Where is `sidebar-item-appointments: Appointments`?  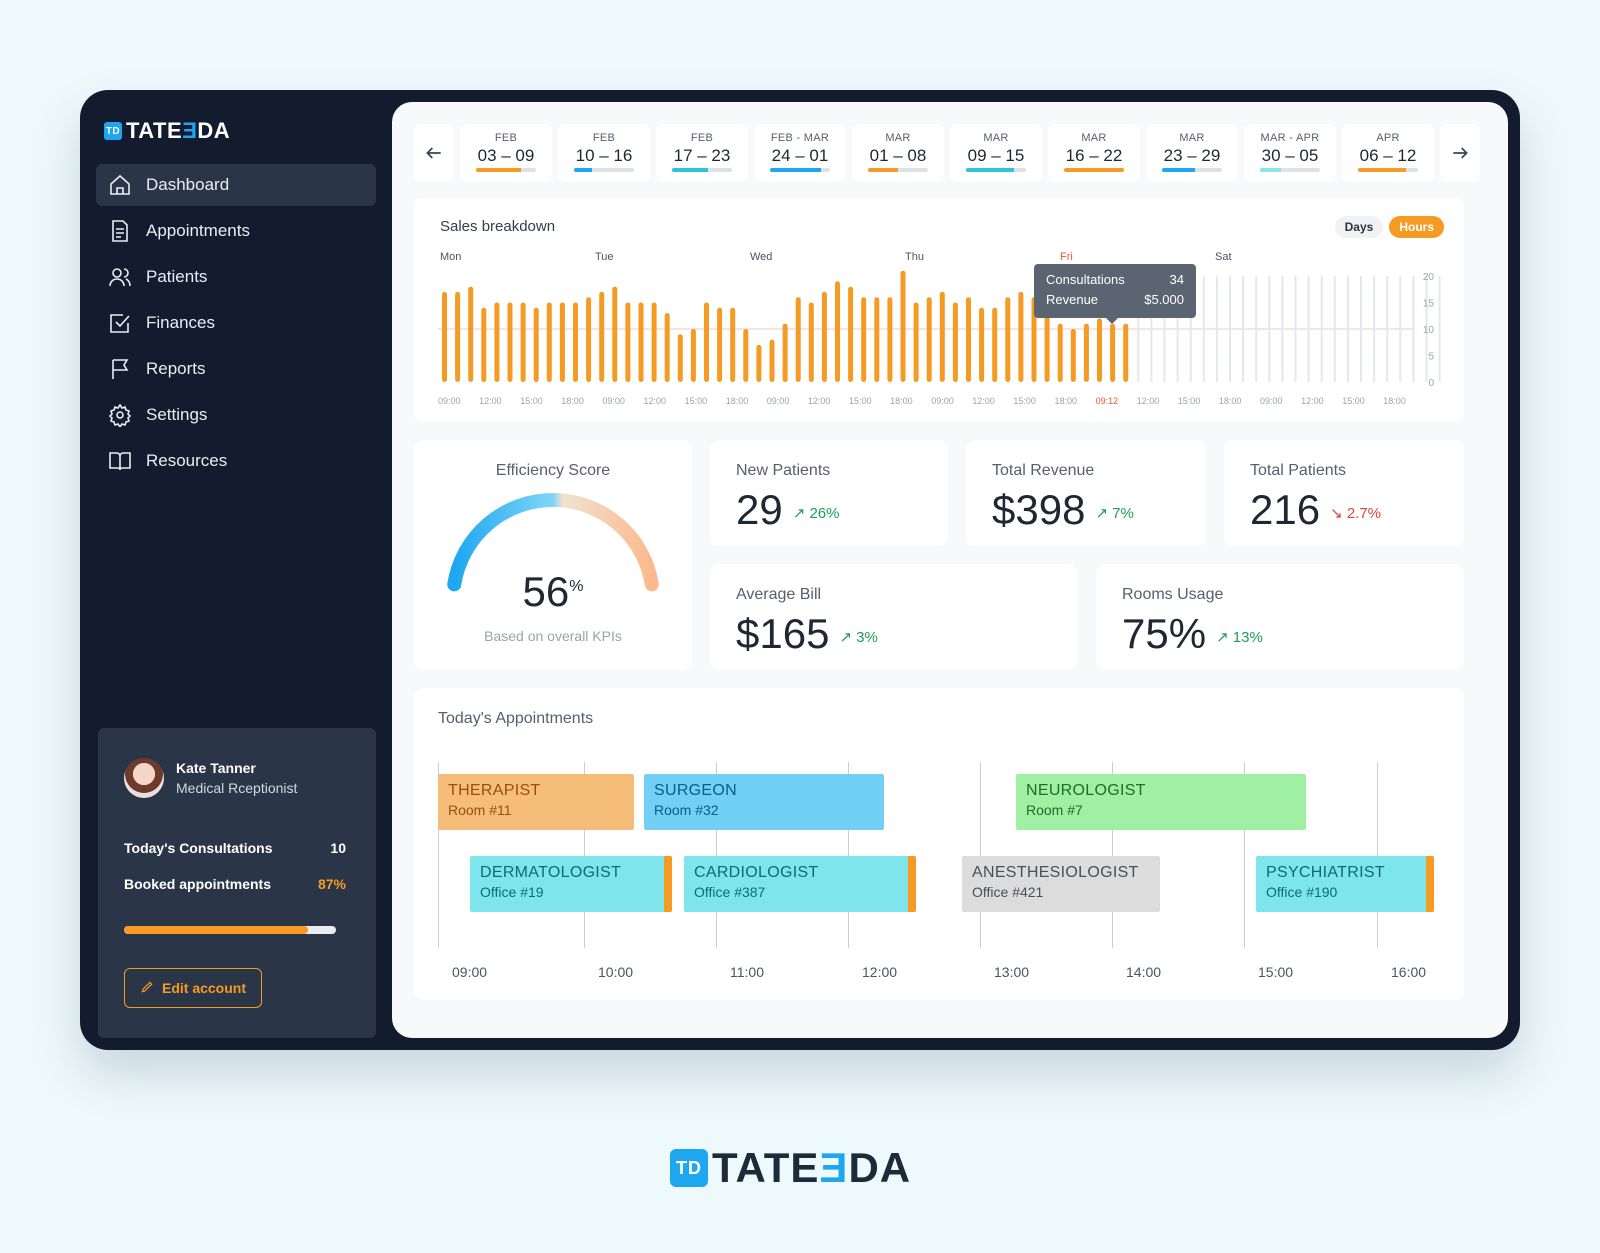 sidebar-item-appointments: Appointments is located at coordinates (236, 231).